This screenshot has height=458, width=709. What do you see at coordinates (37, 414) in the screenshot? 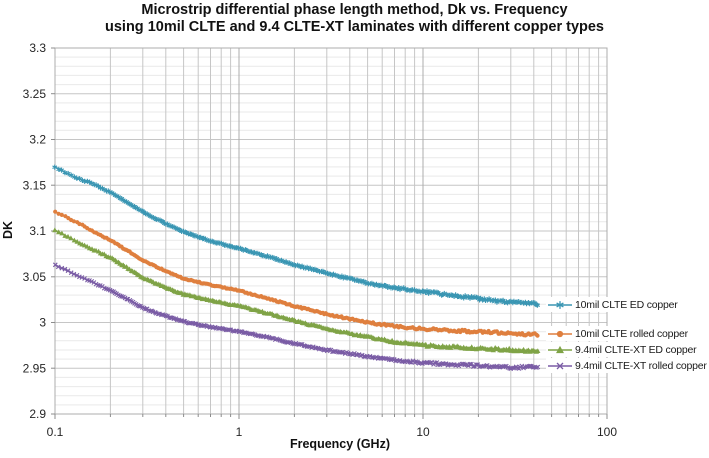
I see `y-tick-label: 2.9` at bounding box center [37, 414].